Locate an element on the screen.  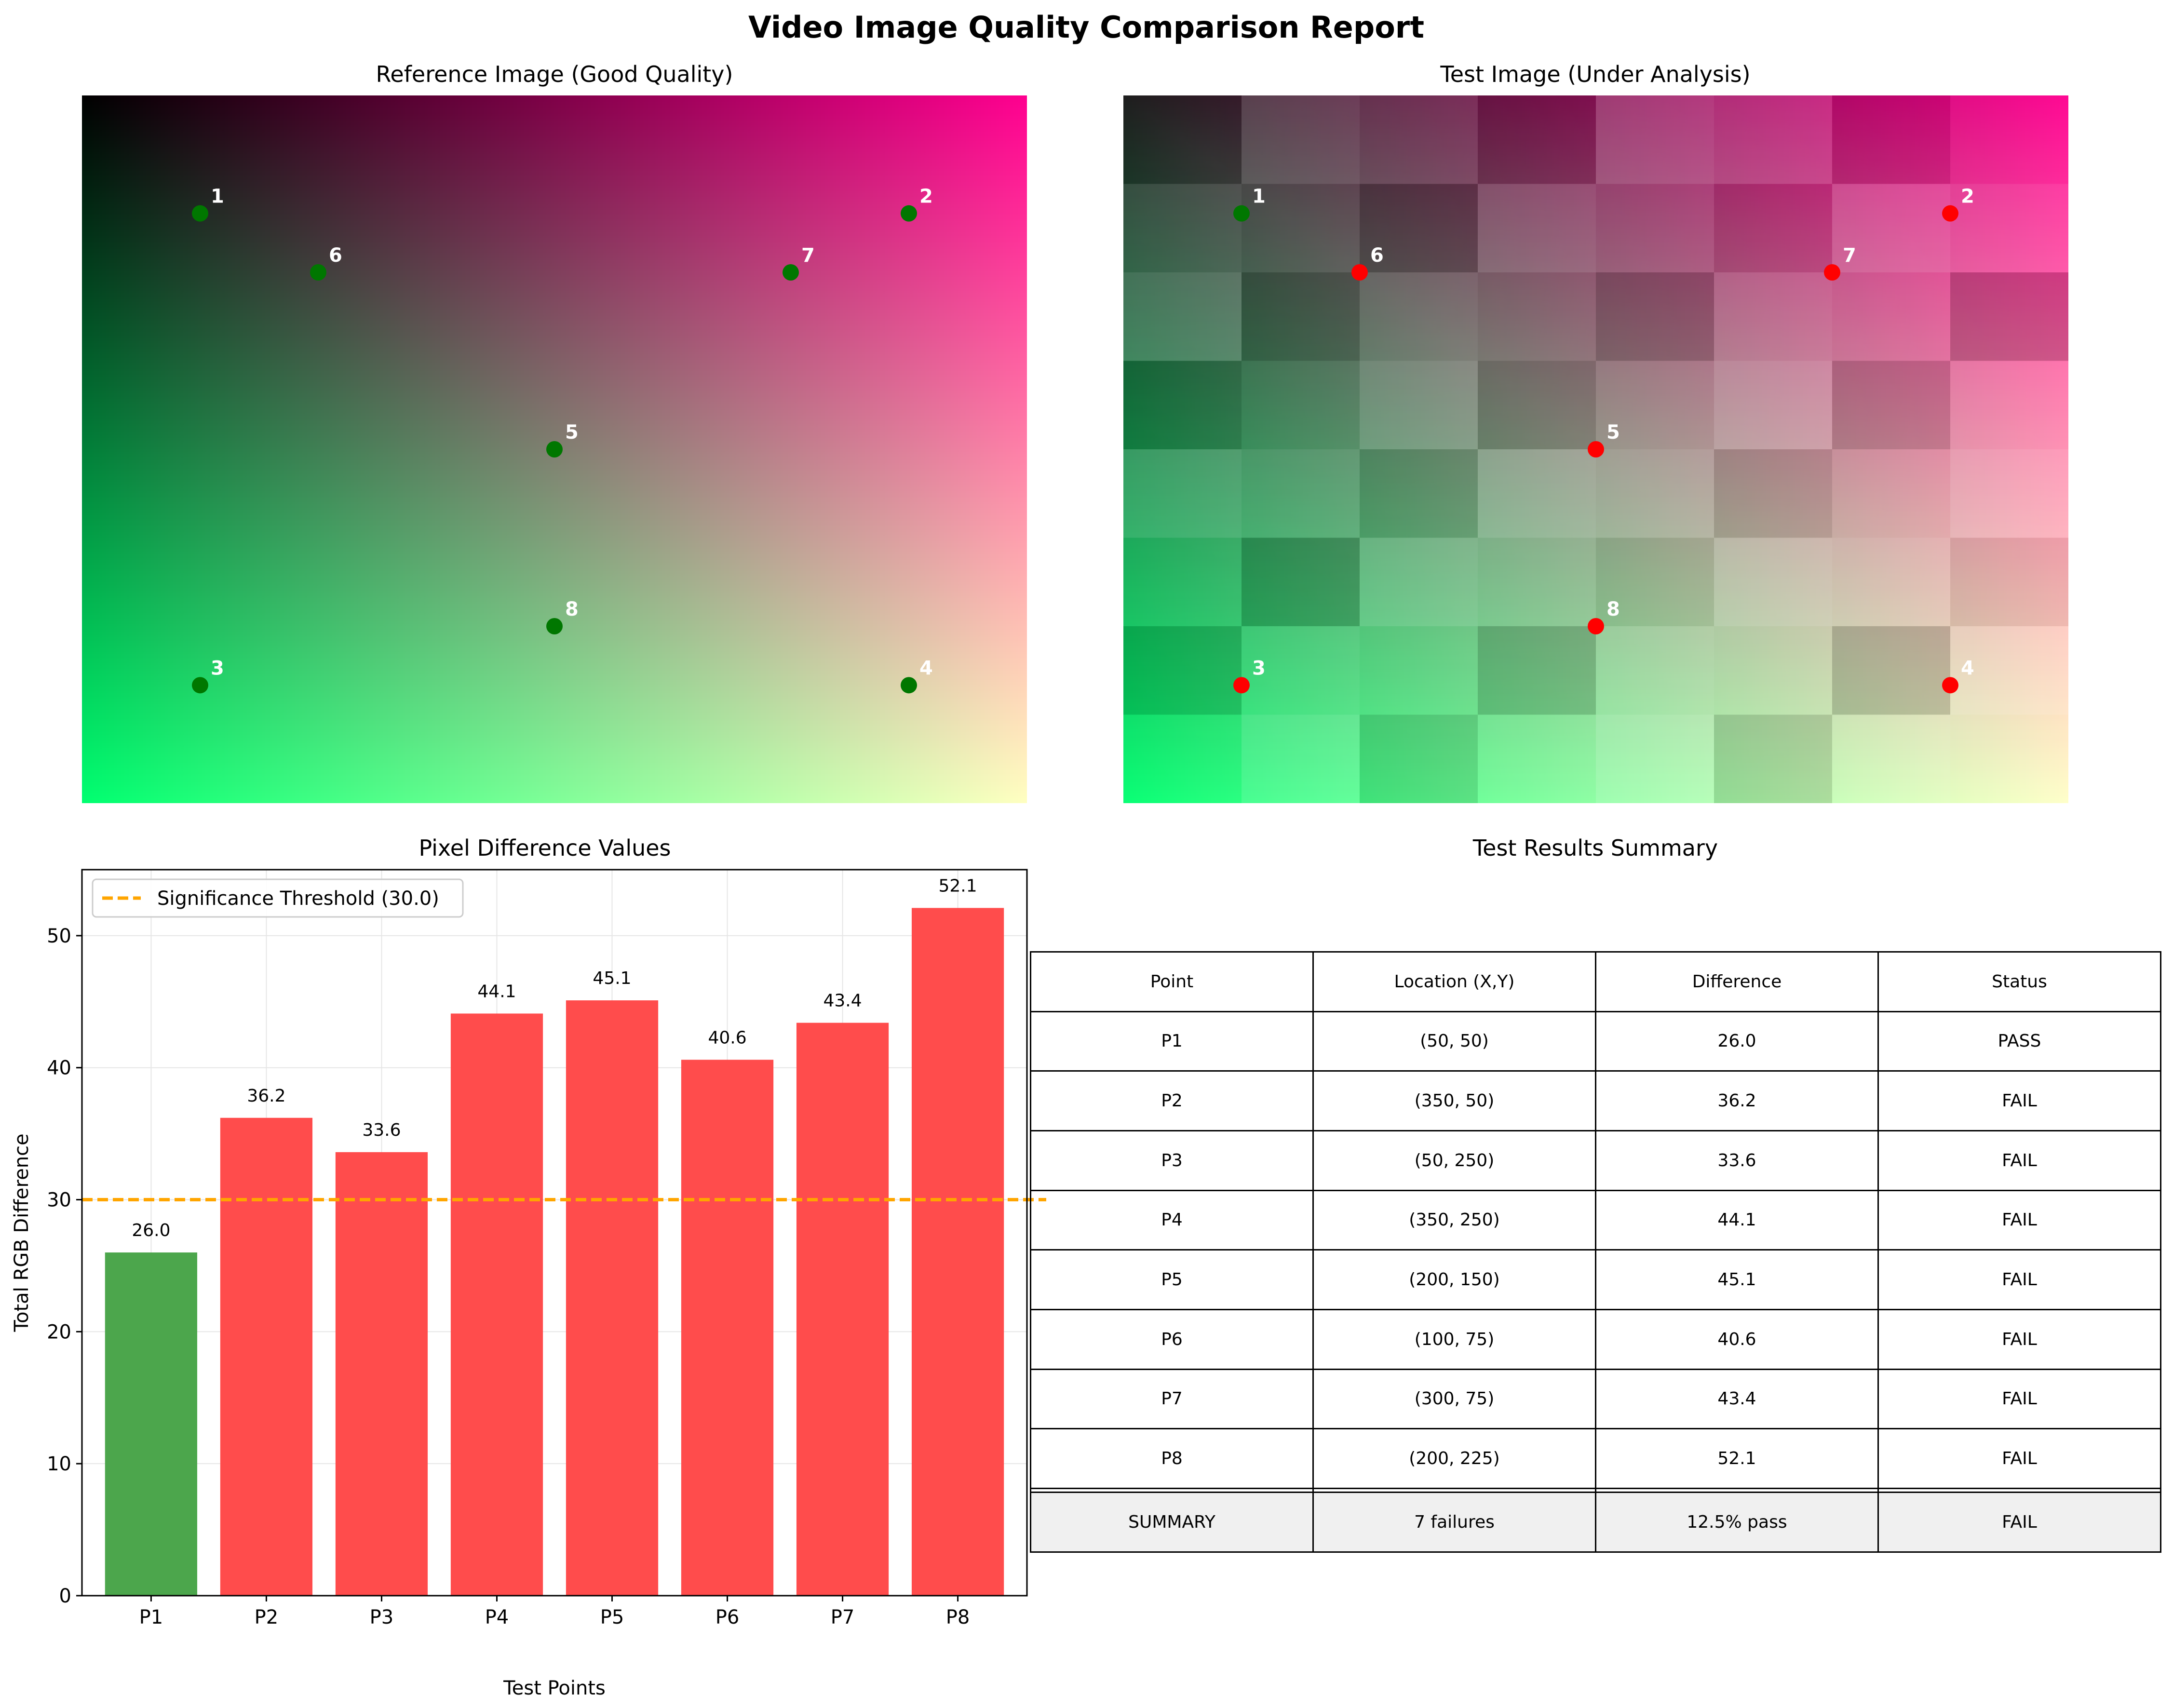
chart-legend: Significance Threshold (30.0) is located at coordinates (278, 898).